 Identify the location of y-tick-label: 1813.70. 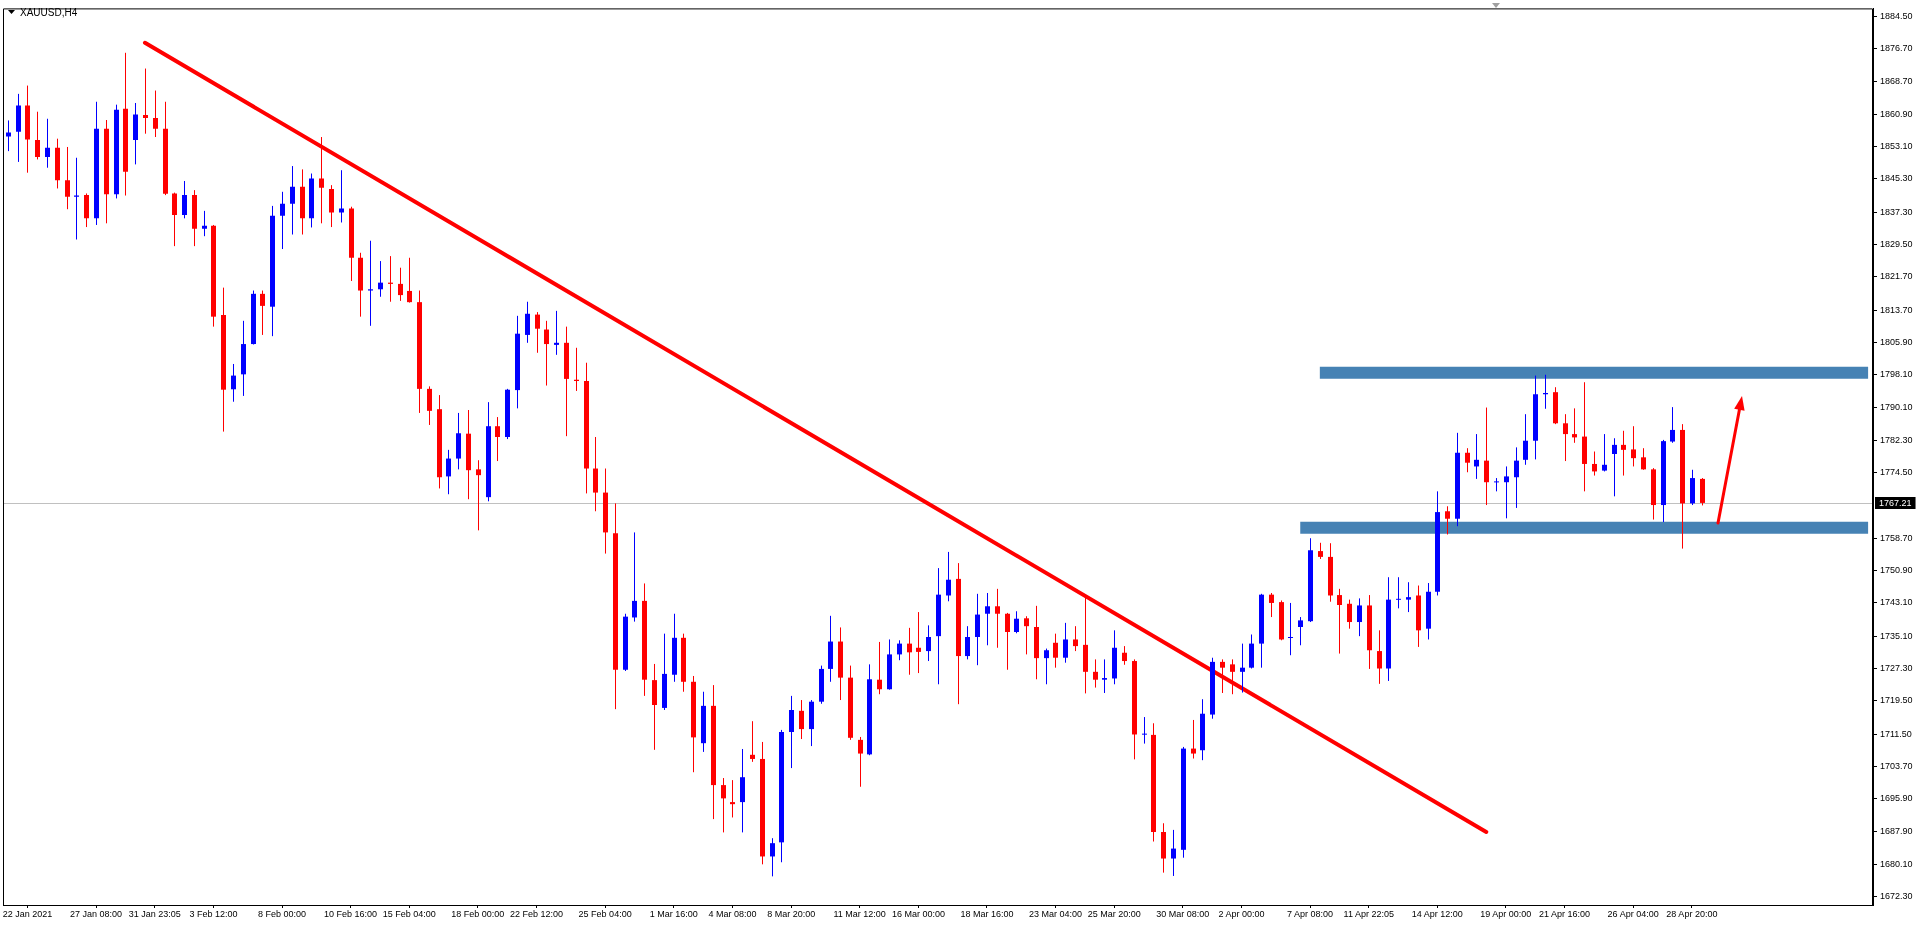
(1896, 309).